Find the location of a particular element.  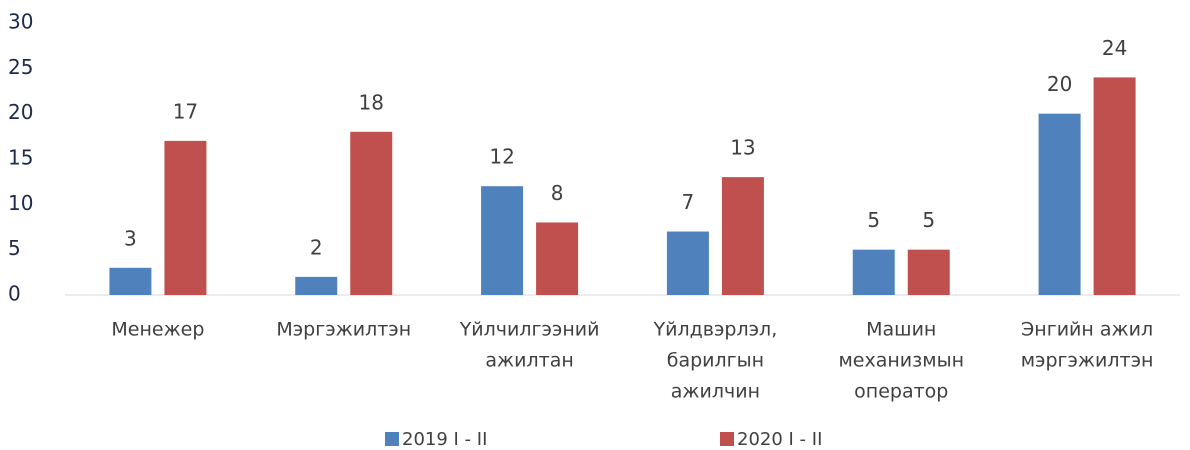

x-tick-label: оператор is located at coordinates (901, 392).